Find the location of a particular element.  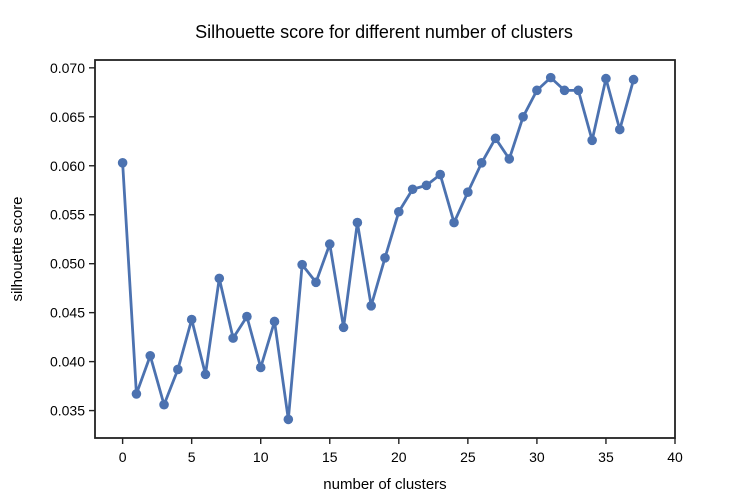

y-tick-label: 0.065 is located at coordinates (67, 117).